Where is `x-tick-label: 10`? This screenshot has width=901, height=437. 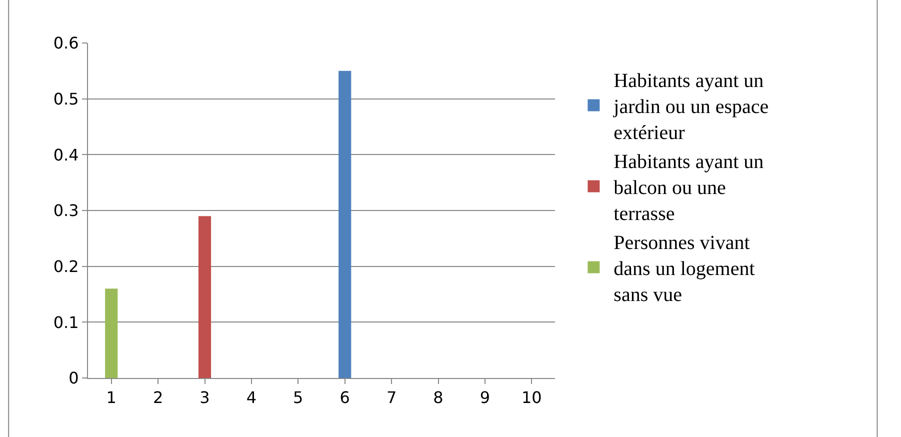 x-tick-label: 10 is located at coordinates (531, 398).